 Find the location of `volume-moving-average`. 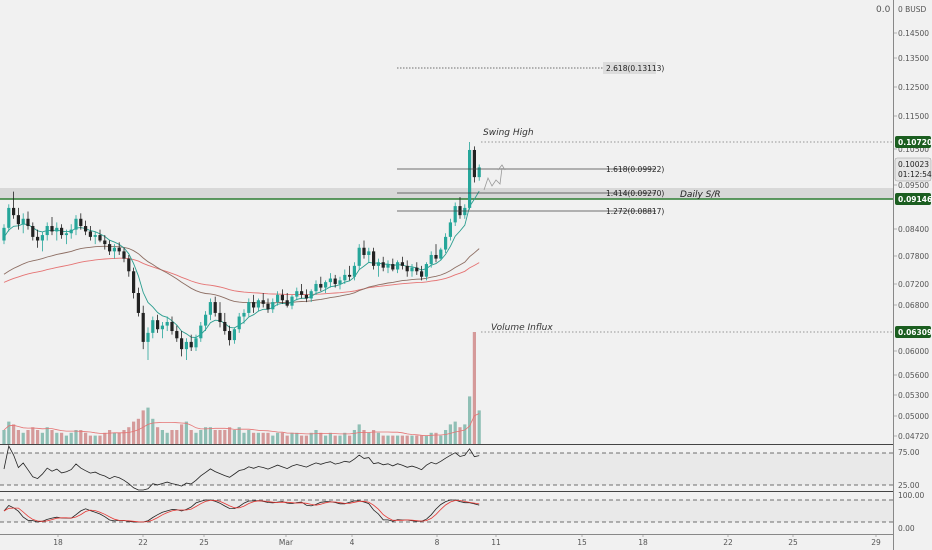

volume-moving-average is located at coordinates (241, 425).